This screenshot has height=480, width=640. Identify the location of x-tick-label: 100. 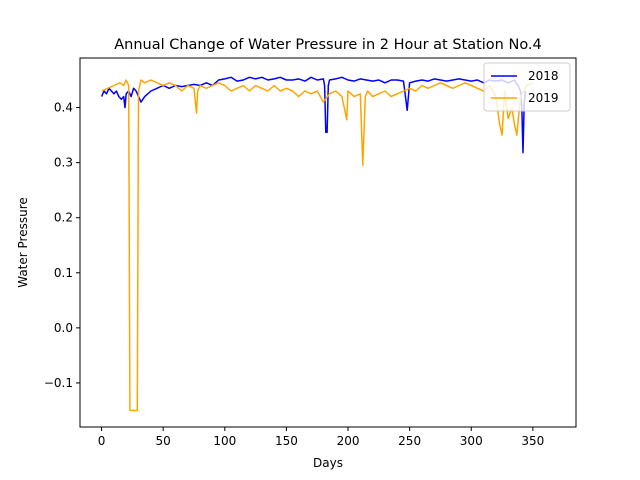
(224, 441).